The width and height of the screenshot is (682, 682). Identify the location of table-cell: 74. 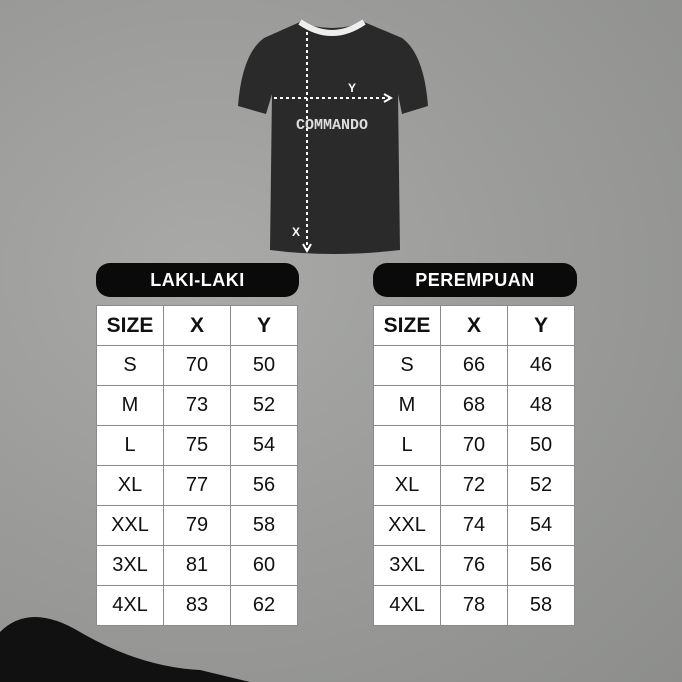
(474, 525).